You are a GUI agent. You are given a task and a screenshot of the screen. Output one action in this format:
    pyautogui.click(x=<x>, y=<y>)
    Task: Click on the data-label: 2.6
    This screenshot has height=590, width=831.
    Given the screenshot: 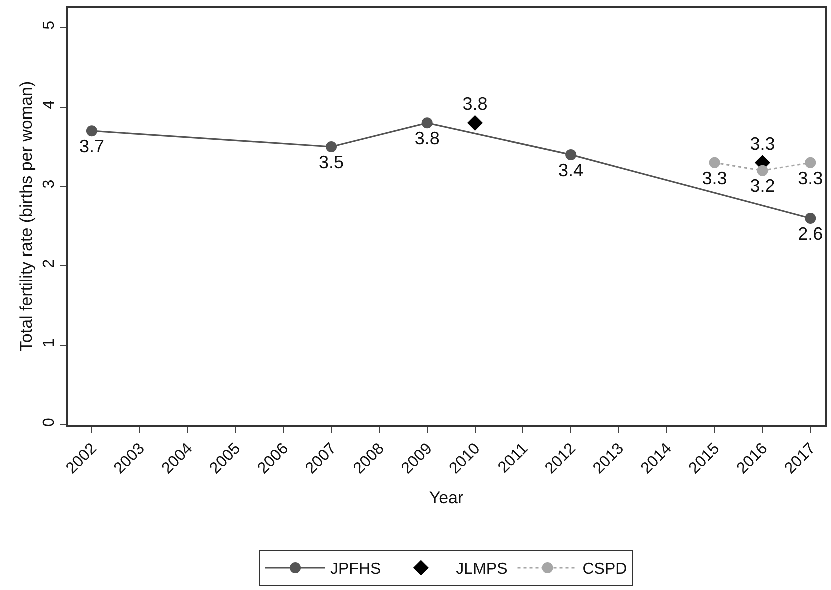 What is the action you would take?
    pyautogui.click(x=811, y=234)
    